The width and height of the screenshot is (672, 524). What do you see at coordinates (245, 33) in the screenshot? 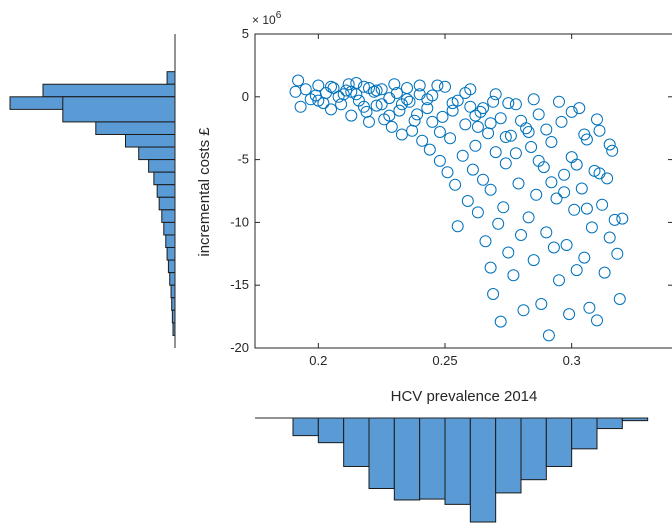
I see `y-tick-label: 5` at bounding box center [245, 33].